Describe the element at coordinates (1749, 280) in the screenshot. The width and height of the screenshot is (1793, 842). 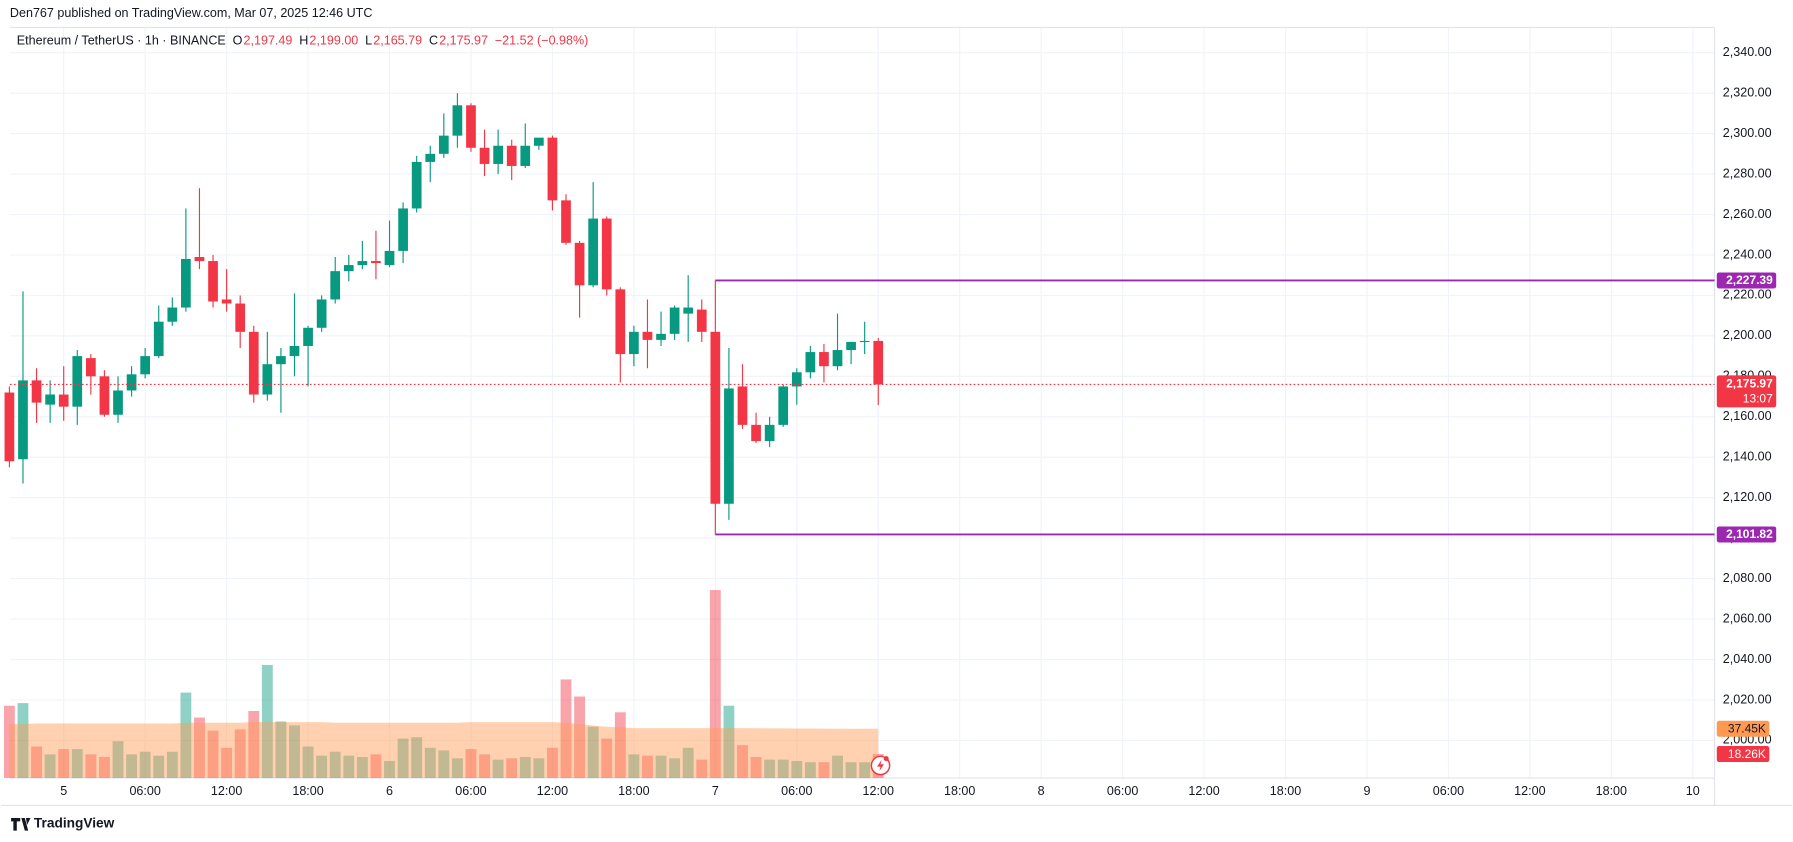
I see `level-label: 2,227.39` at that location.